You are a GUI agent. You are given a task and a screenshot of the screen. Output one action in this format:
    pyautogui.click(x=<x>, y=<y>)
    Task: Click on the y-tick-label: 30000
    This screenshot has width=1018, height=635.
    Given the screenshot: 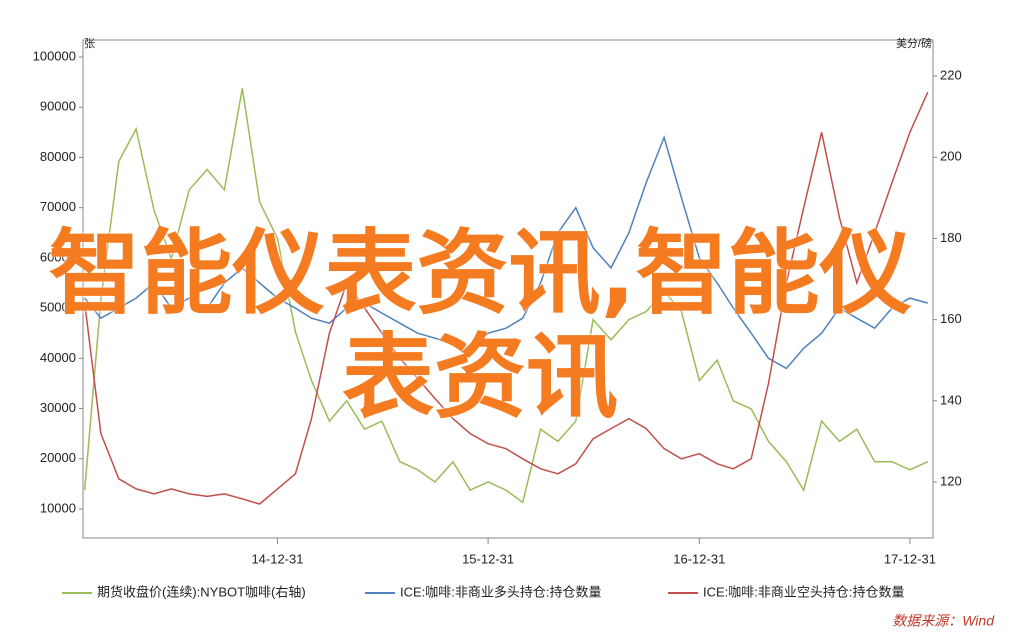 What is the action you would take?
    pyautogui.click(x=58, y=407)
    